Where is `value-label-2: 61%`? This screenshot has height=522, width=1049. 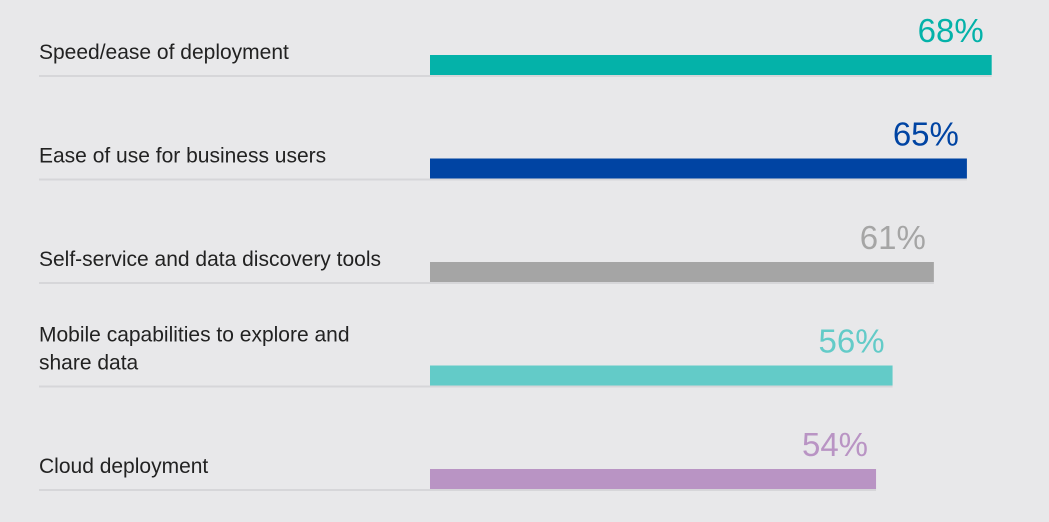
value-label-2: 61% is located at coordinates (893, 237).